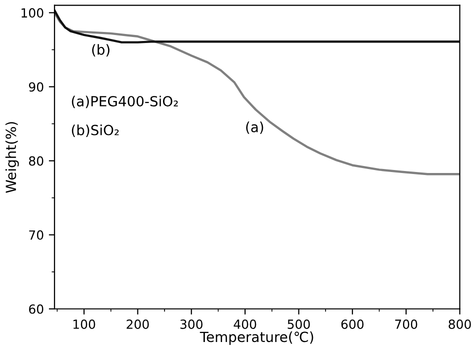  I want to click on x-tick-label: 700, so click(406, 324).